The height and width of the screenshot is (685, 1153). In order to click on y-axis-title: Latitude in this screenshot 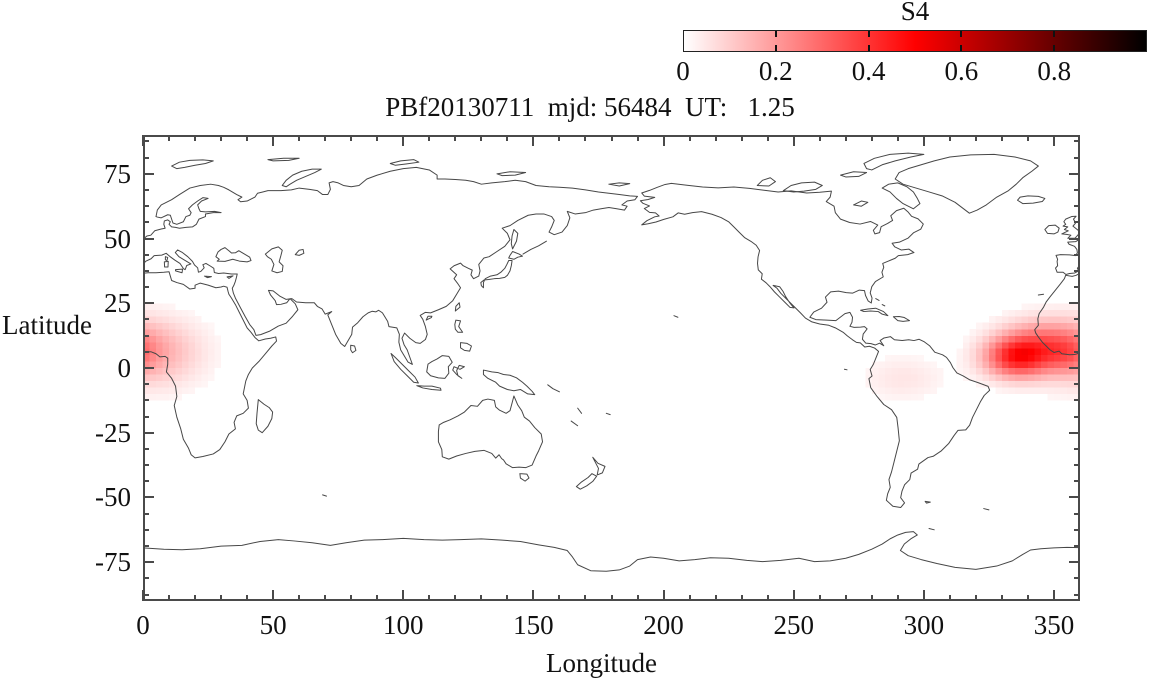, I will do `click(47, 325)`.